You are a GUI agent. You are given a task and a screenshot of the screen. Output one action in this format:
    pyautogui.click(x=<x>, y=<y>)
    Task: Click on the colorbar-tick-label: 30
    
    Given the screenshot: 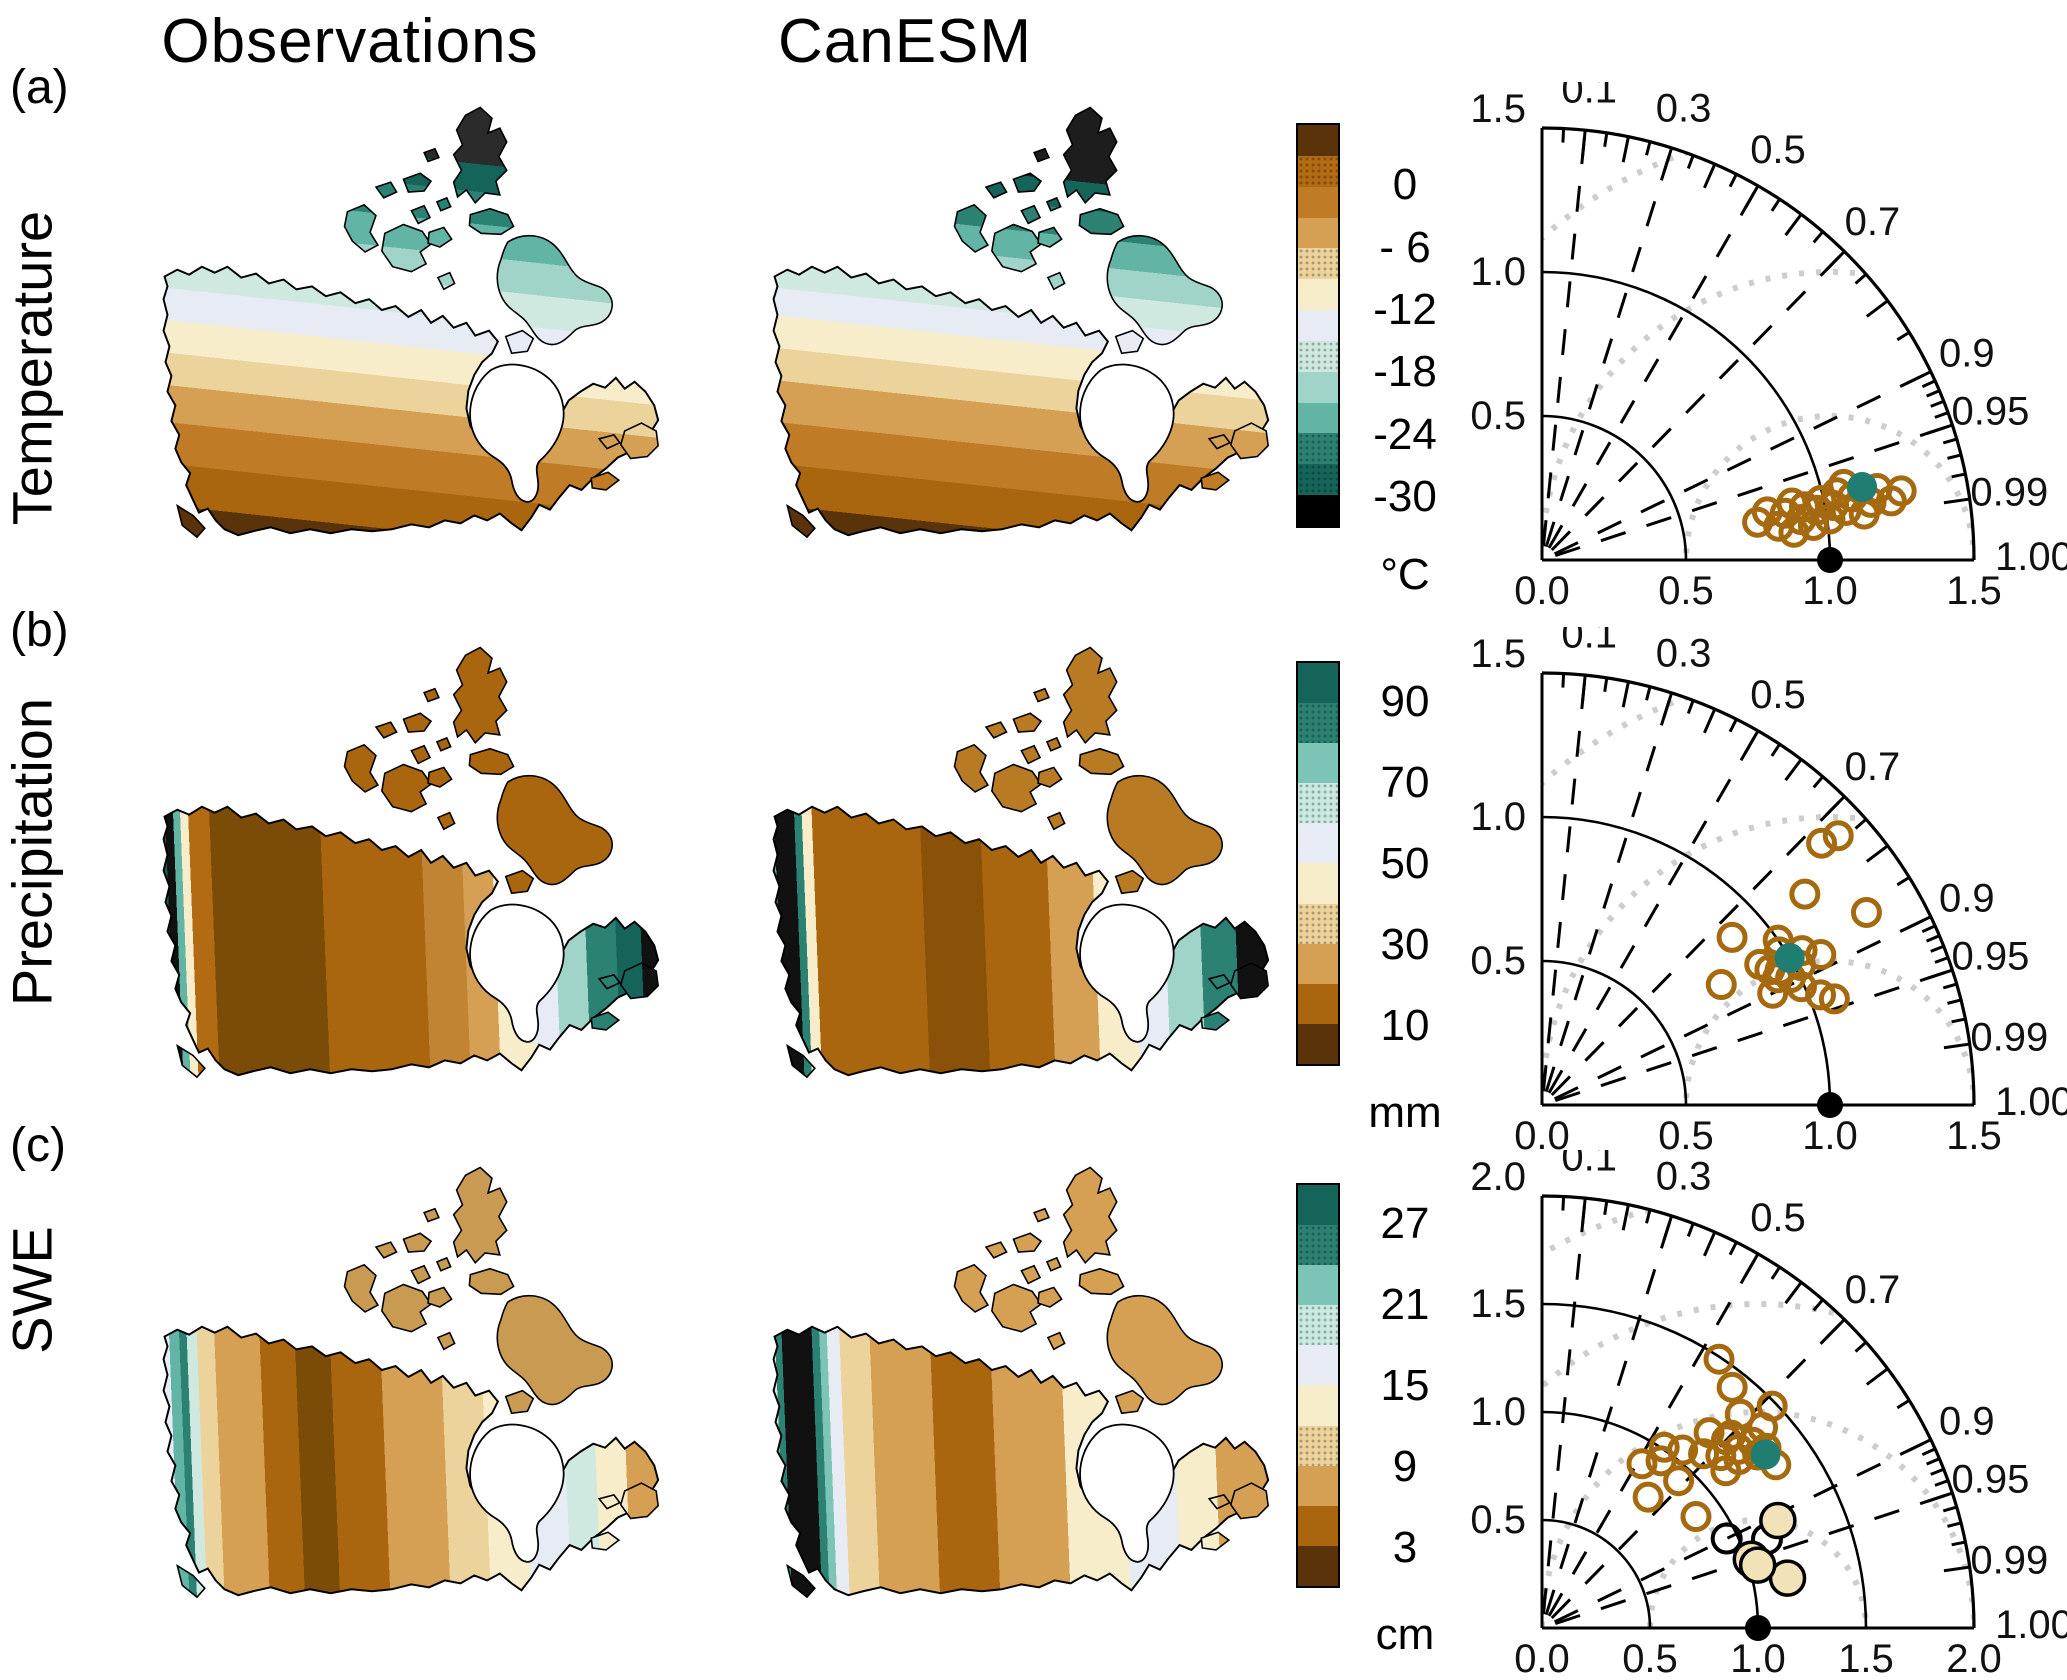 What is the action you would take?
    pyautogui.click(x=1405, y=944)
    